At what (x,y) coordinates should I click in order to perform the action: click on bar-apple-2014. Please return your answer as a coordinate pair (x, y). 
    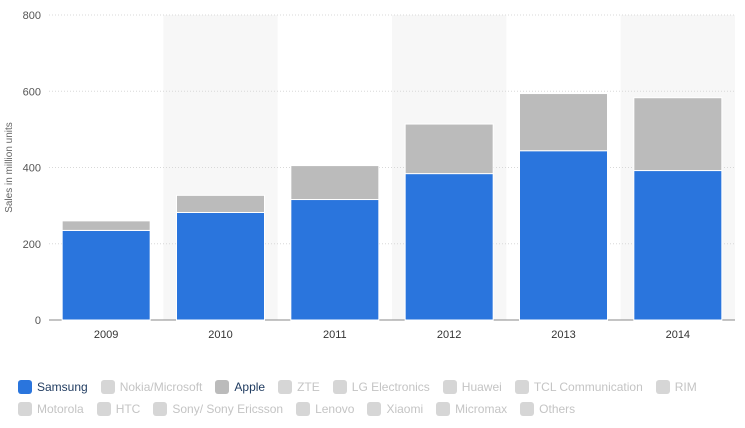
    Looking at the image, I should click on (678, 134).